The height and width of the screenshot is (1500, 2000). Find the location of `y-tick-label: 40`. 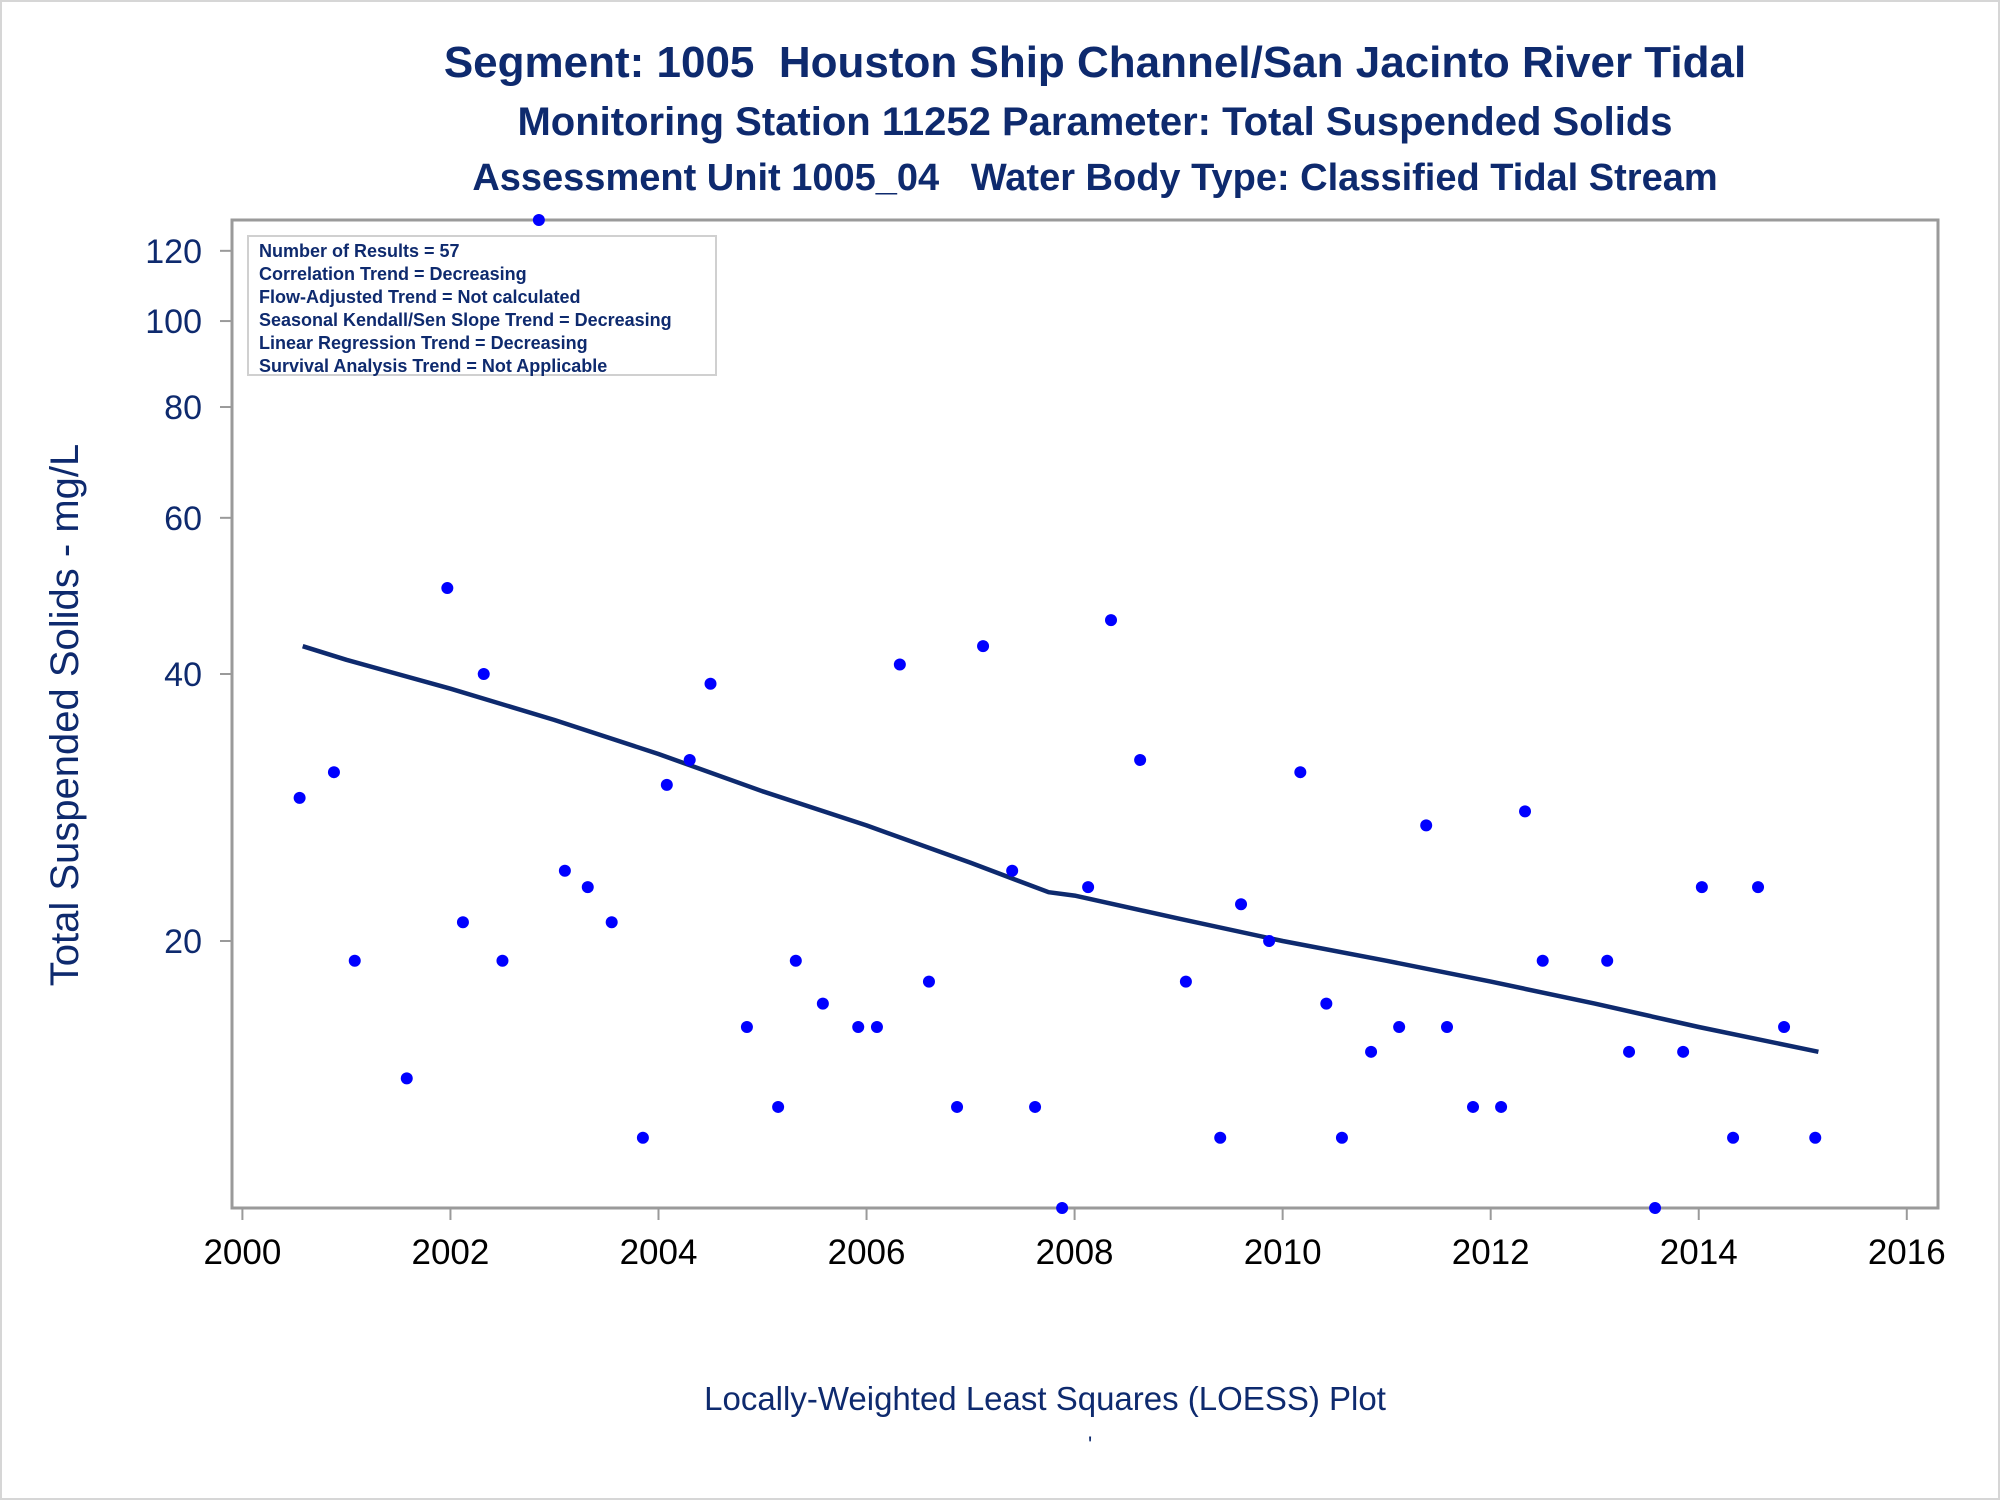

y-tick-label: 40 is located at coordinates (183, 675).